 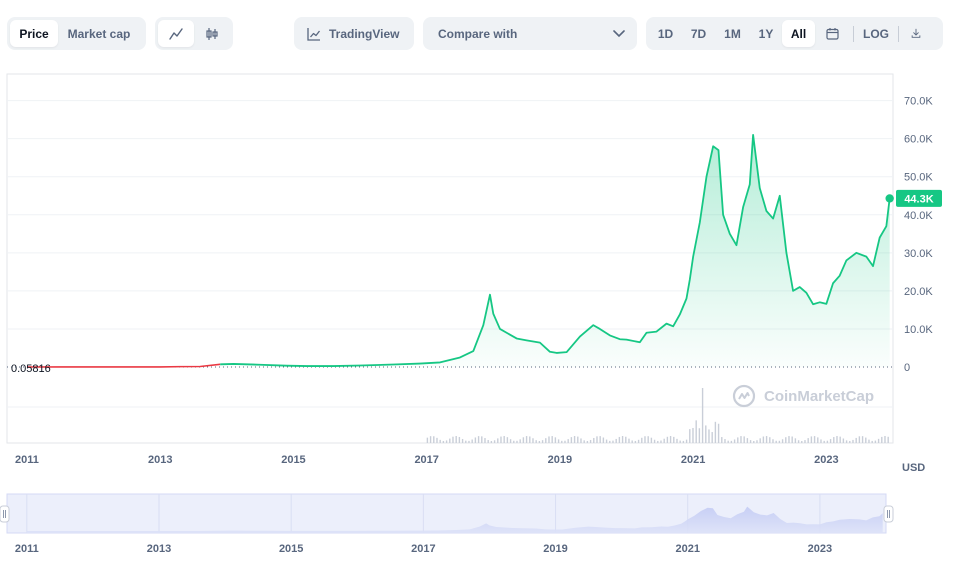 I want to click on x-tick-label: 2011, so click(x=27, y=460).